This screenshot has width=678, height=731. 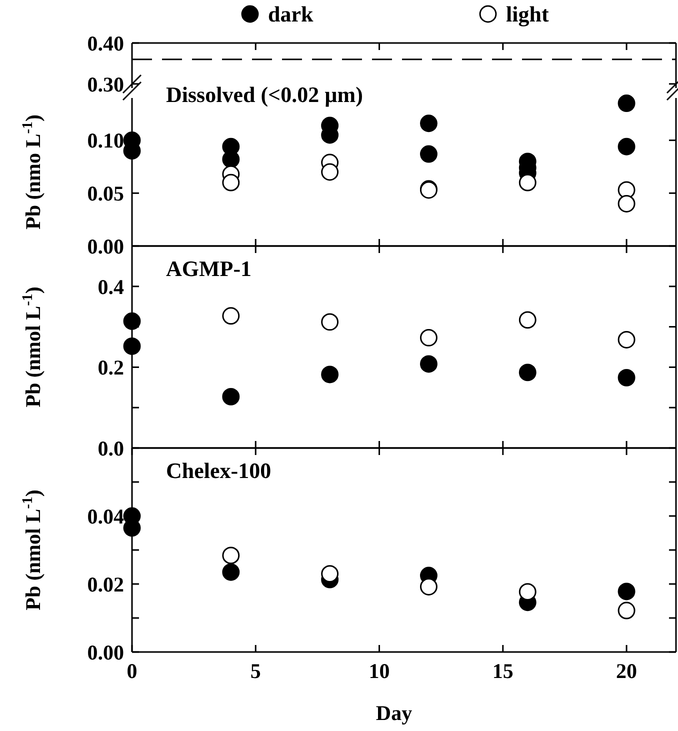 I want to click on y-tick-label: 0.40, so click(x=105, y=43).